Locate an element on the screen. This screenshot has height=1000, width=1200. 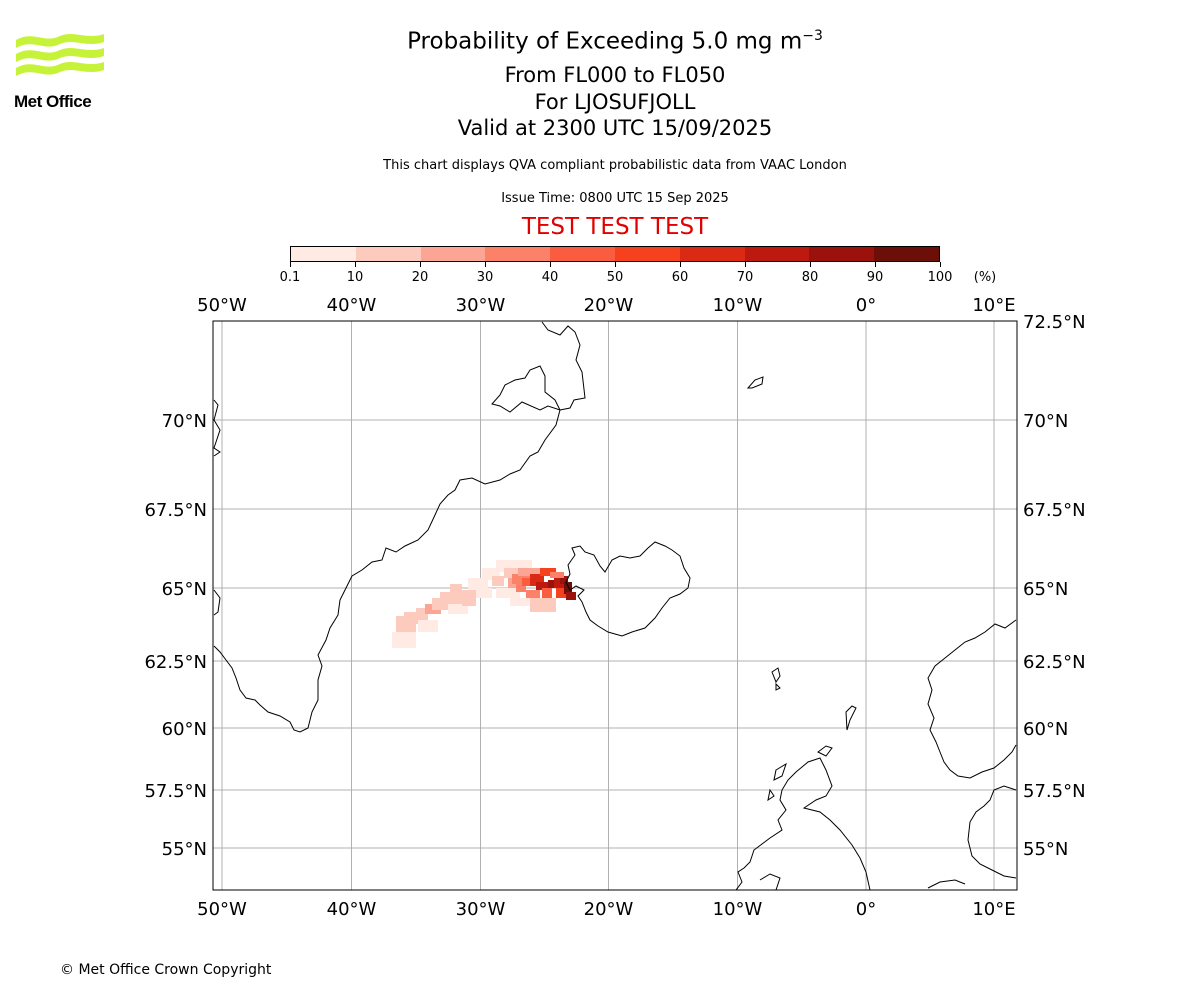
colorbar-tick-label: 50 is located at coordinates (615, 277).